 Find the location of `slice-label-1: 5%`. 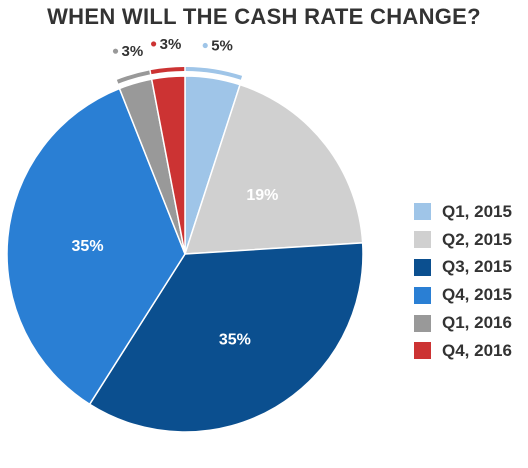

slice-label-1: 5% is located at coordinates (222, 46).